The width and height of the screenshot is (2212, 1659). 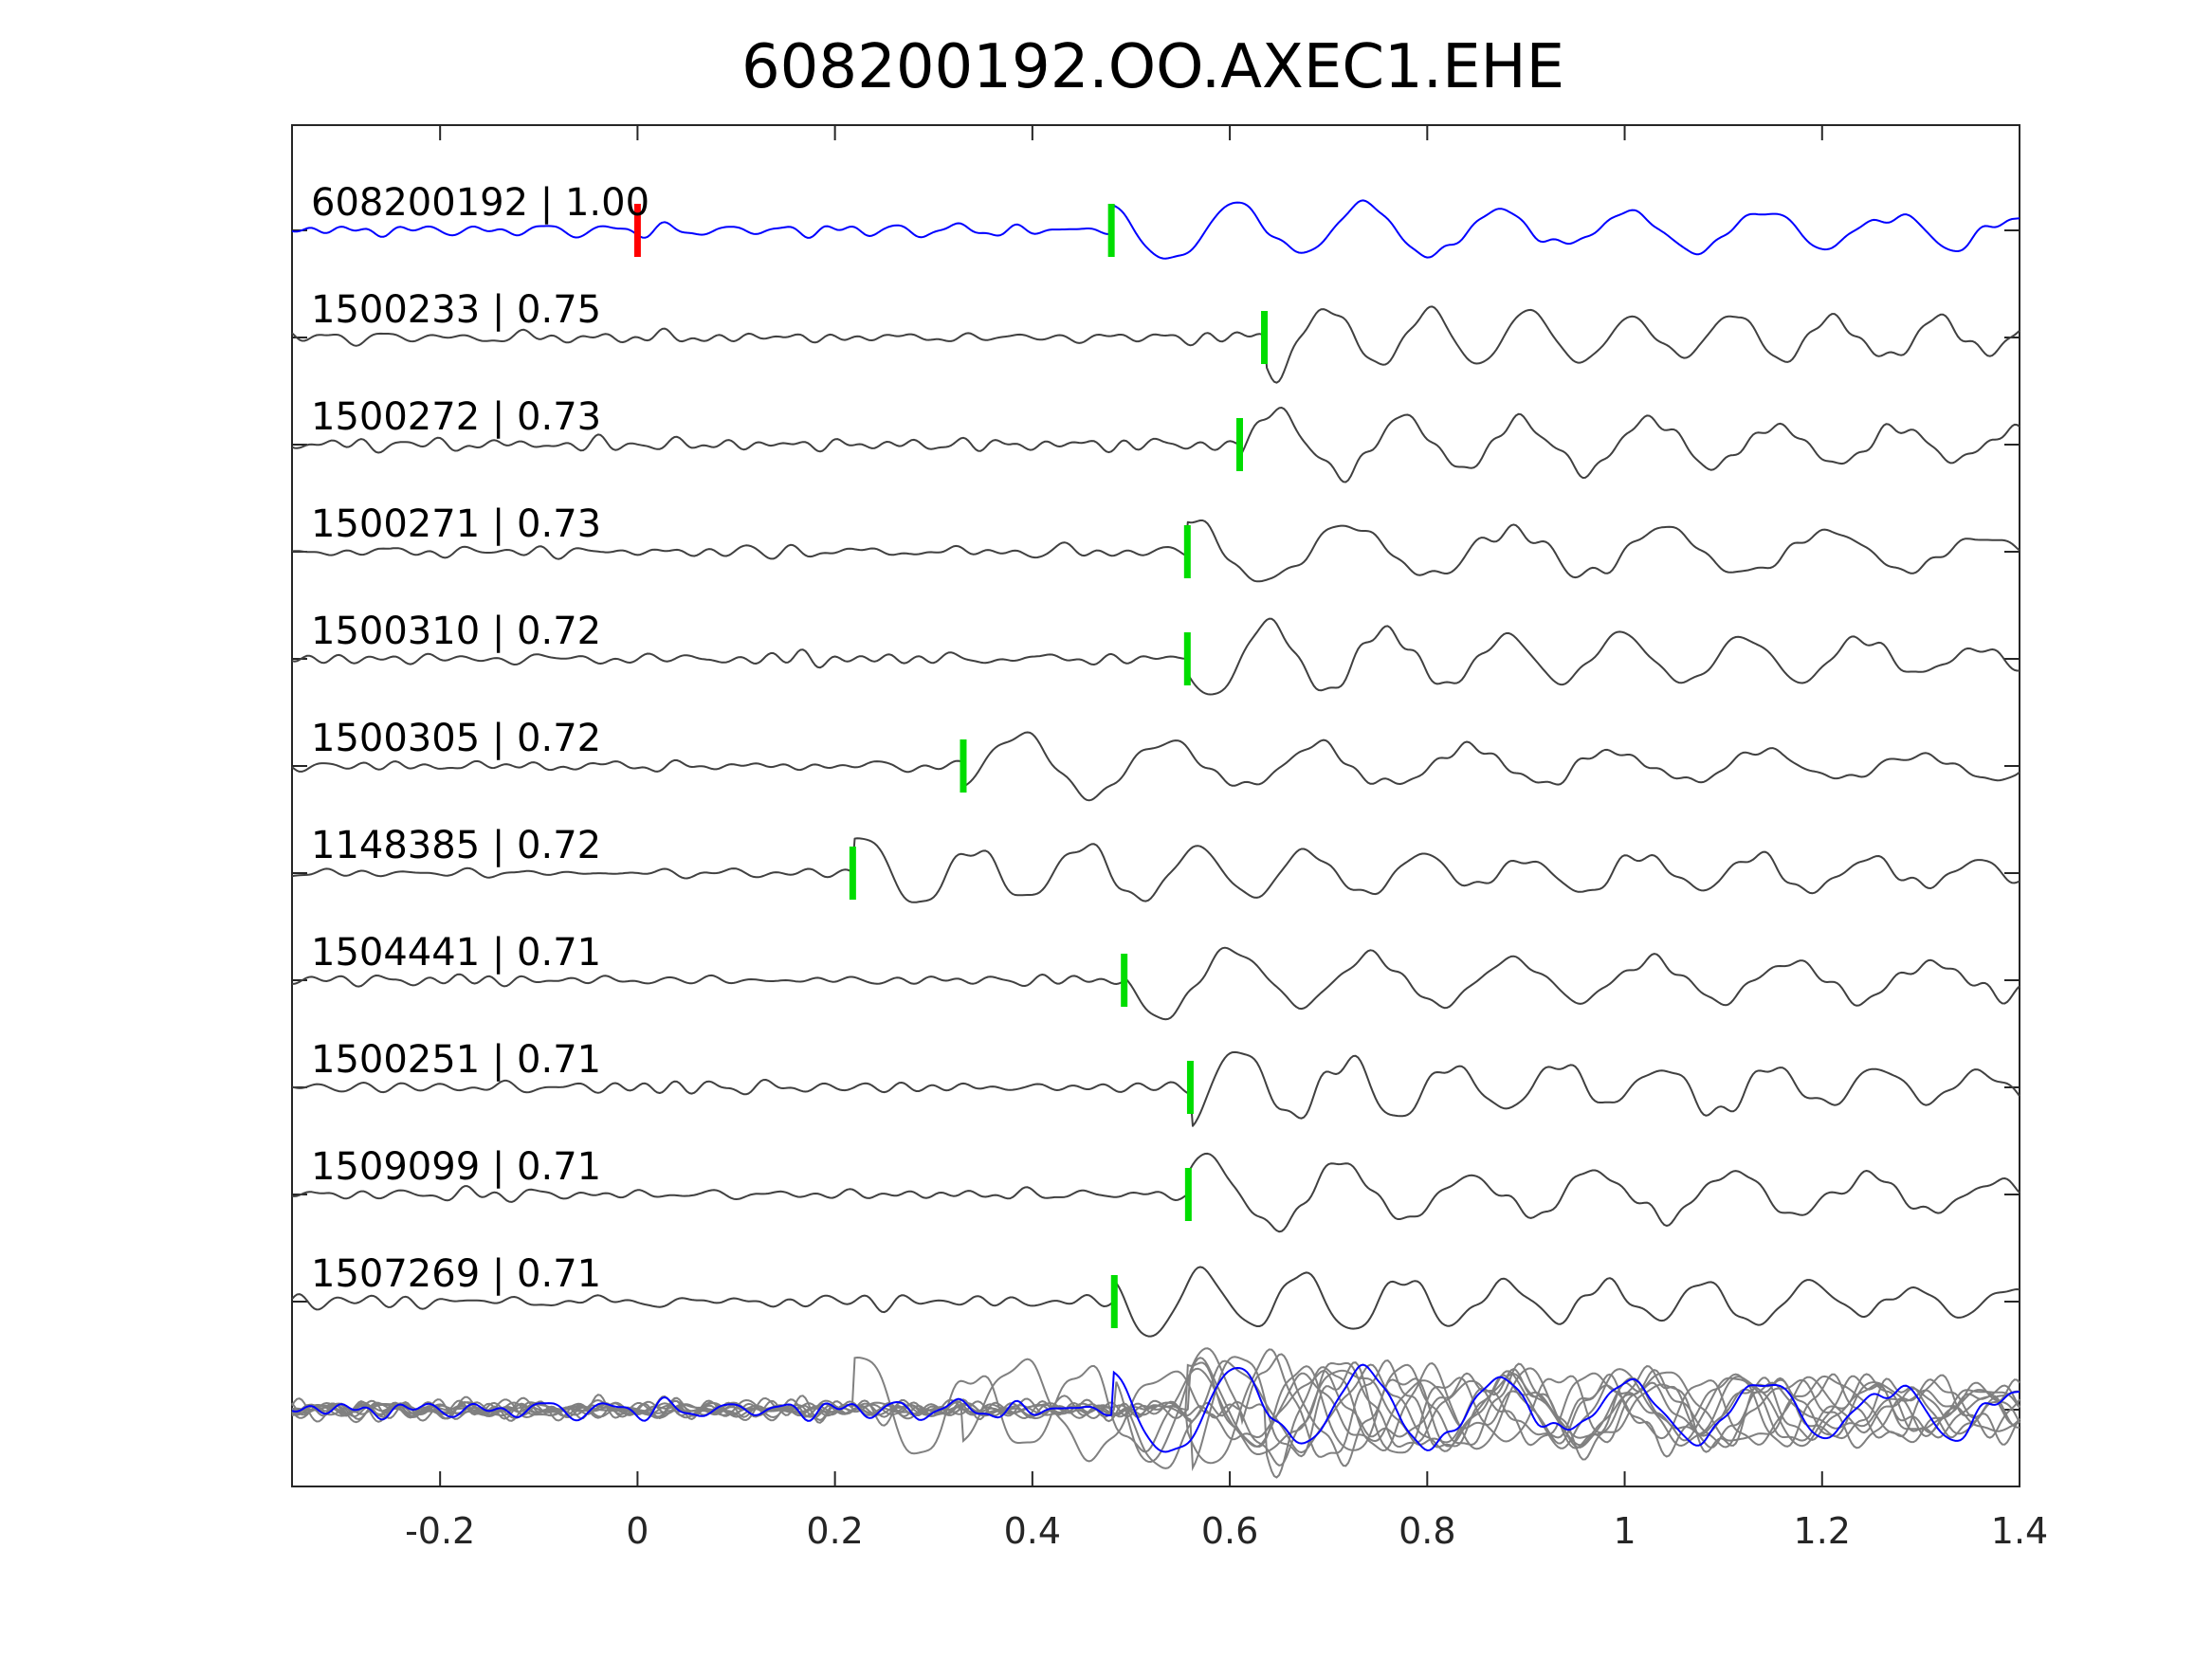 What do you see at coordinates (456, 1167) in the screenshot?
I see `trace-label: 1509099 | 0.71` at bounding box center [456, 1167].